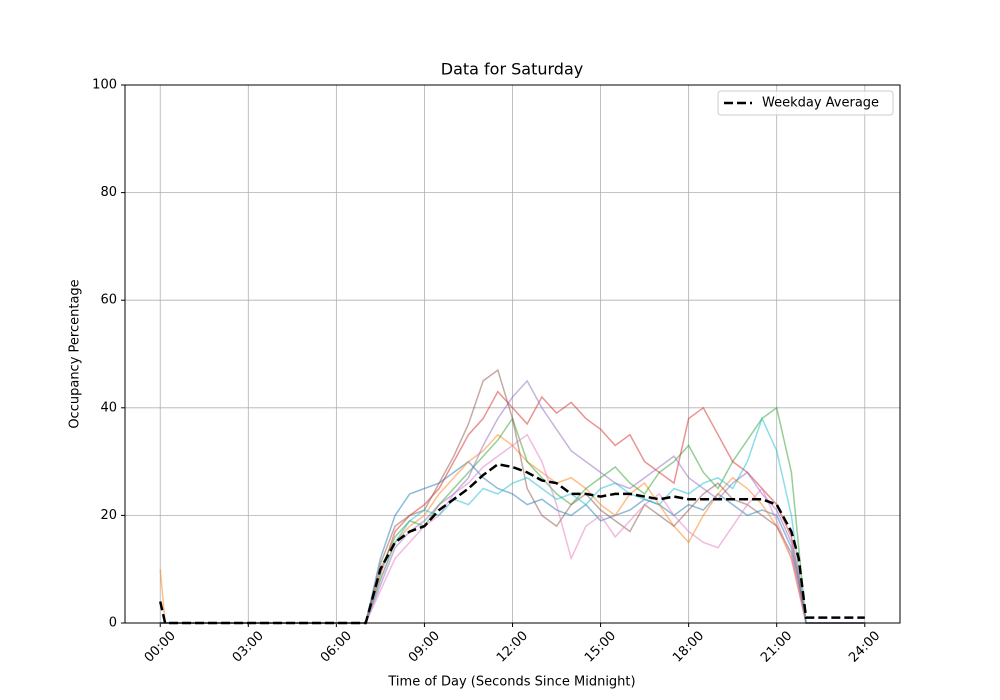 The height and width of the screenshot is (700, 1000). I want to click on y-tick-label: 100, so click(104, 85).